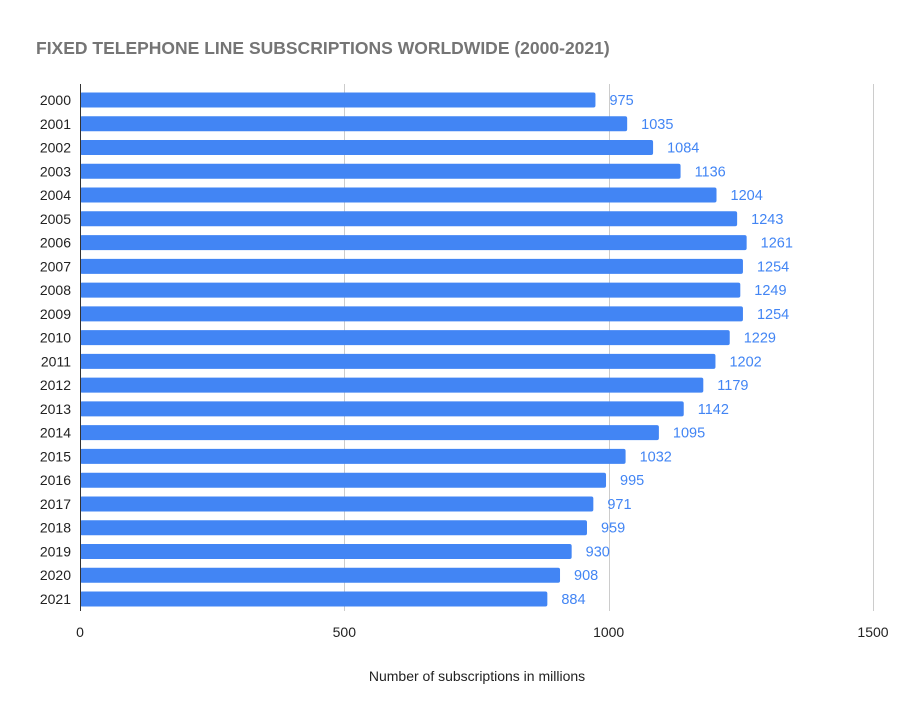  Describe the element at coordinates (621, 101) in the screenshot. I see `data-label: 975` at that location.